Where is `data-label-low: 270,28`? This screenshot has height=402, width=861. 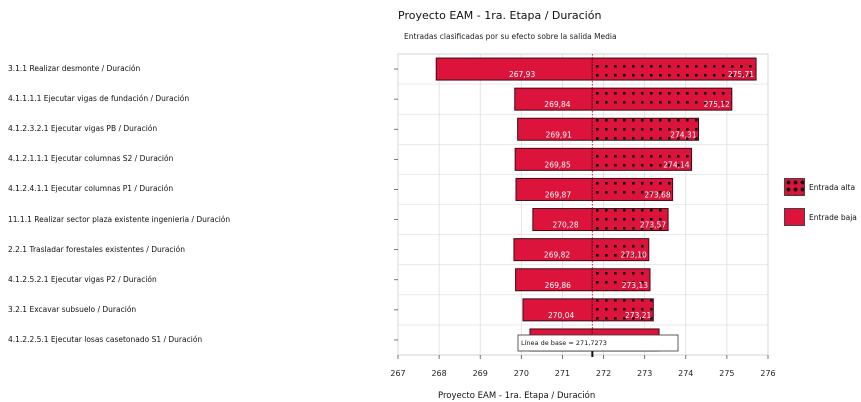
data-label-low: 270,28 is located at coordinates (565, 225).